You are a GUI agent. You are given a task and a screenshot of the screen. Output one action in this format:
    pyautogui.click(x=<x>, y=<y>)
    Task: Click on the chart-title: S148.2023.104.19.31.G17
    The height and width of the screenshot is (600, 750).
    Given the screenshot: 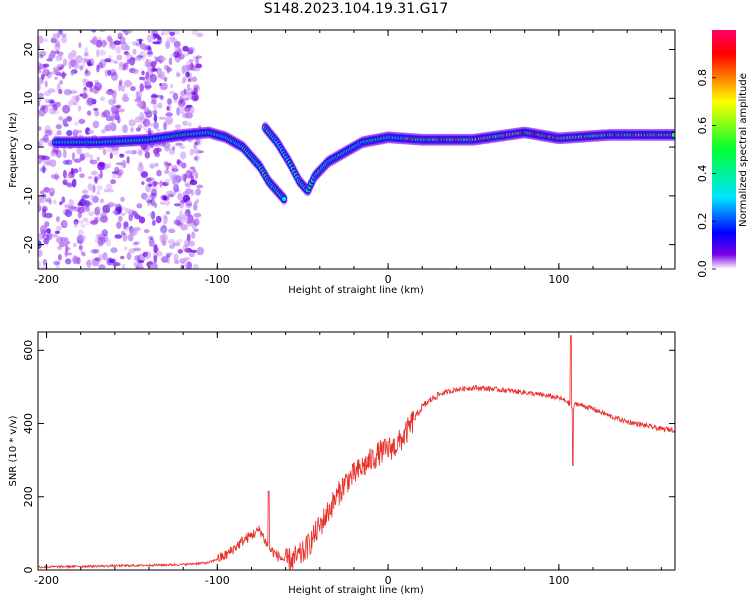 What is the action you would take?
    pyautogui.click(x=356, y=9)
    